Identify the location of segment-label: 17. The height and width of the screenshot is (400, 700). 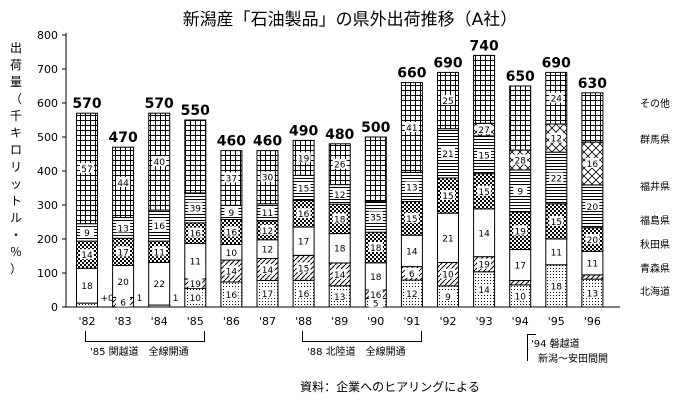
(122, 253).